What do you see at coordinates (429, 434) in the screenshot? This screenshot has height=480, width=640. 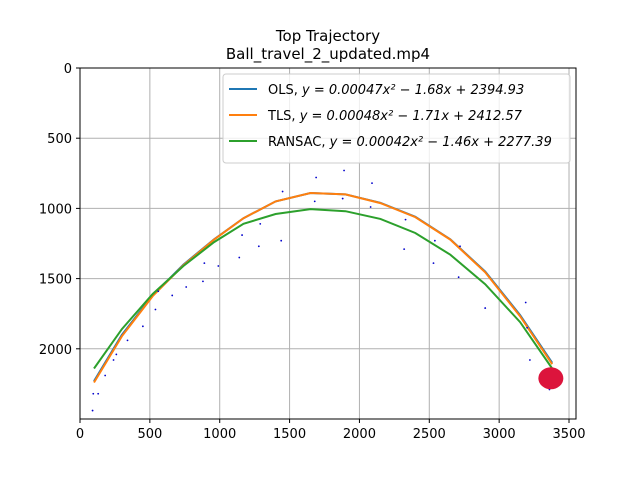 I see `x-tick-label: 2500` at bounding box center [429, 434].